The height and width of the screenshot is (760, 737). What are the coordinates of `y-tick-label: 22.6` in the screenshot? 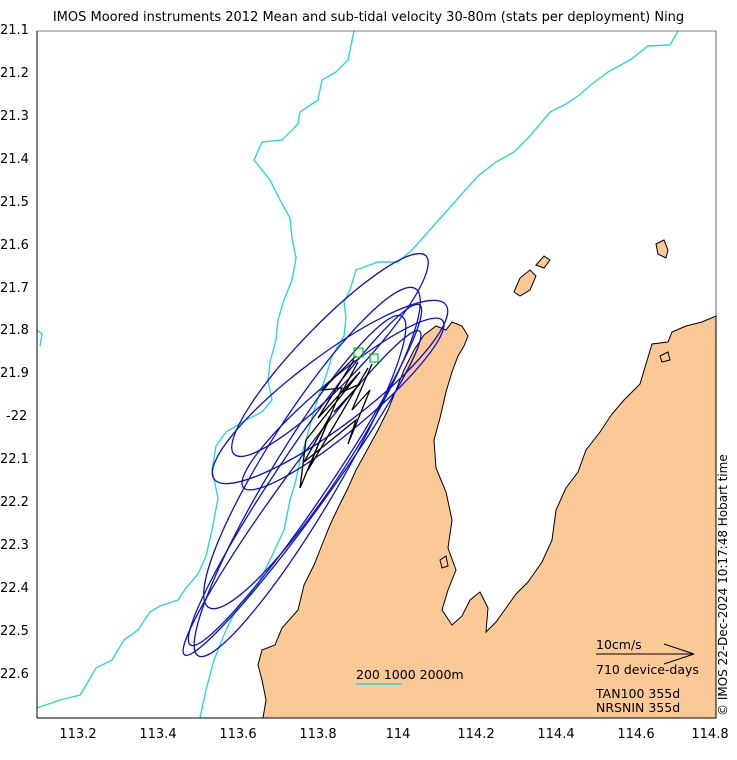 It's located at (14, 674).